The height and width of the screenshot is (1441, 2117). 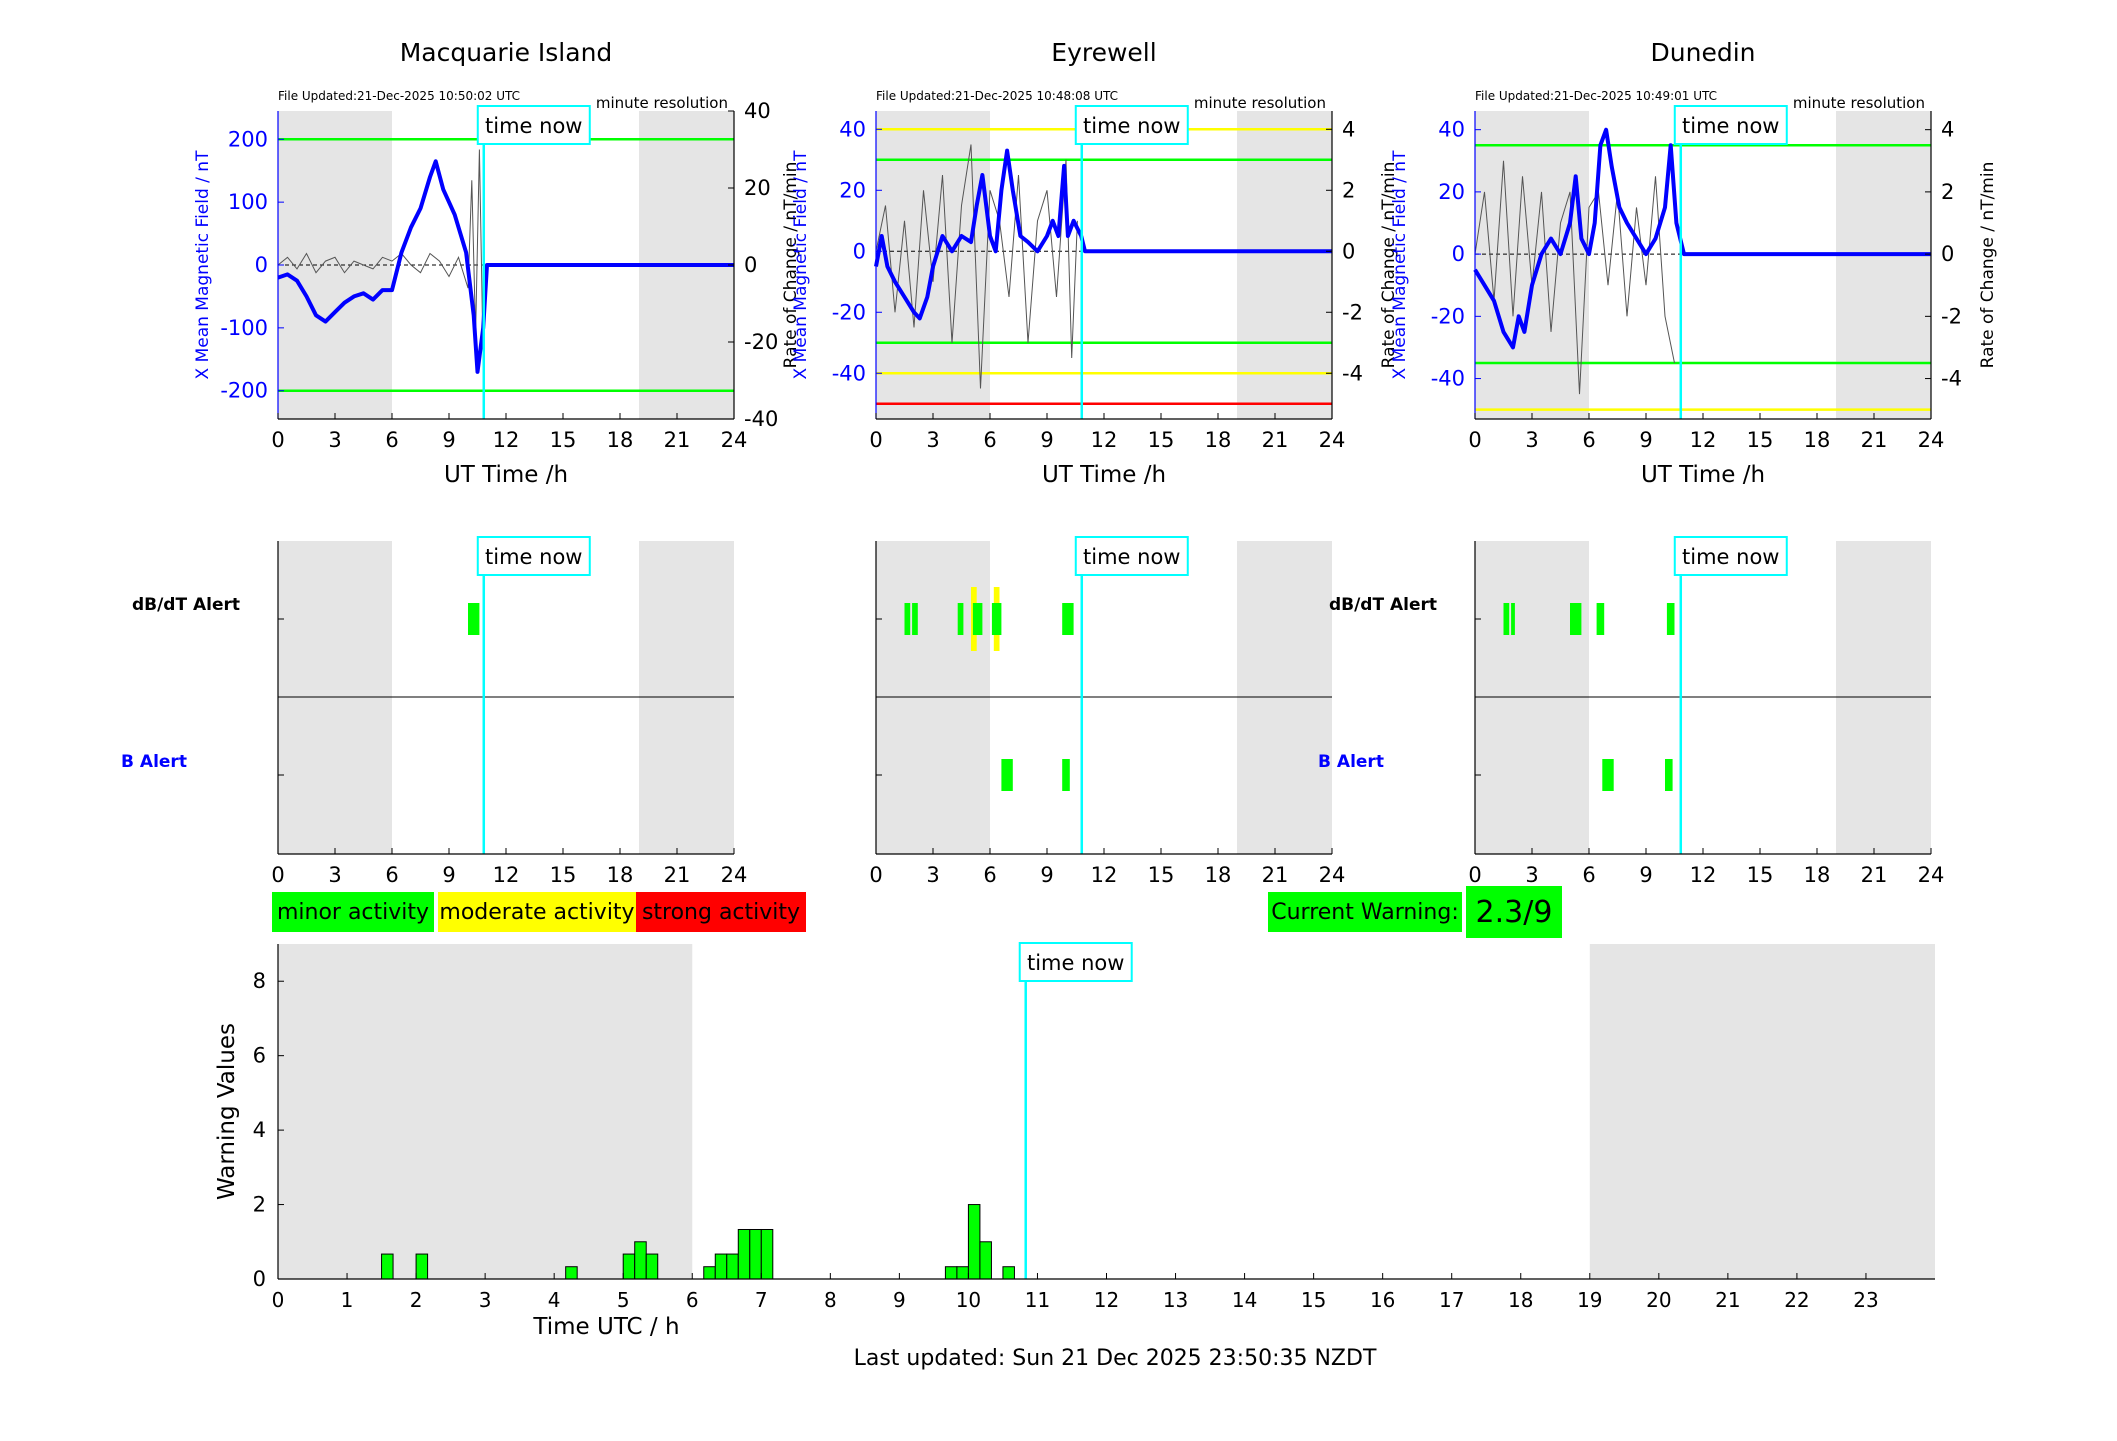 What do you see at coordinates (261, 265) in the screenshot?
I see `y-tick-label-left: 0` at bounding box center [261, 265].